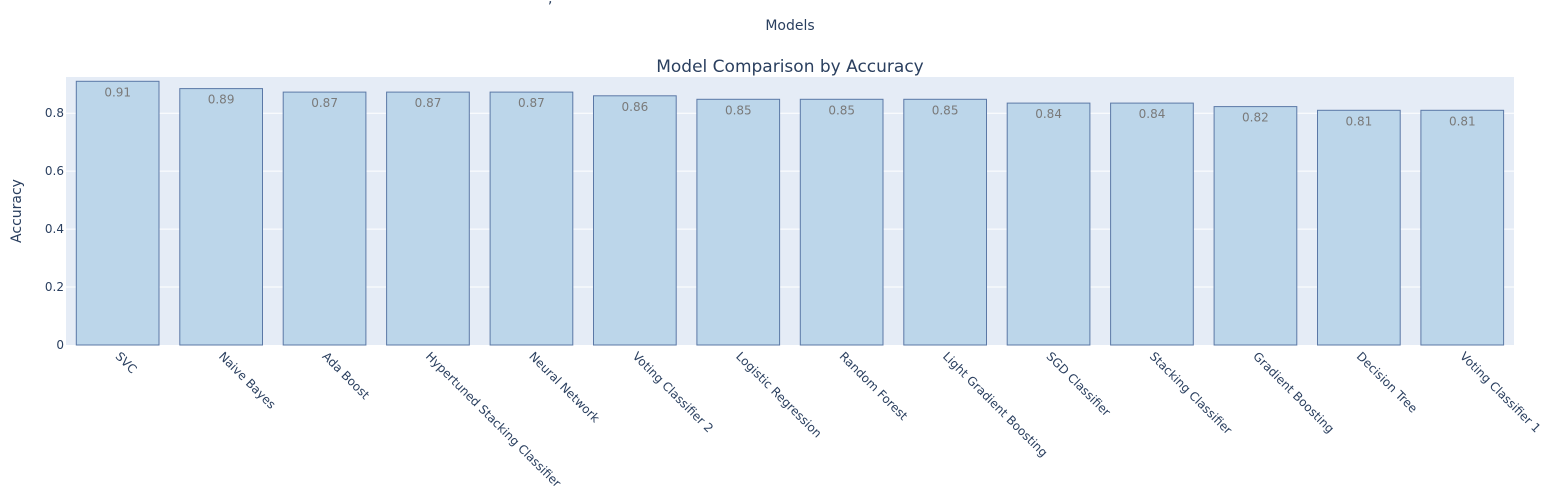  What do you see at coordinates (126, 362) in the screenshot?
I see `x-tick-label: SVC` at bounding box center [126, 362].